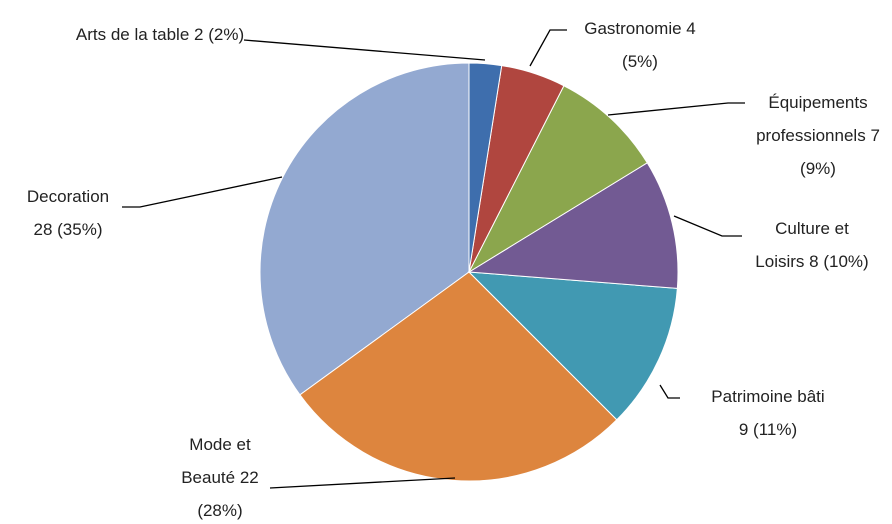 The image size is (892, 524). What do you see at coordinates (228, 494) in the screenshot?
I see `value-label: 22 (28%)` at bounding box center [228, 494].